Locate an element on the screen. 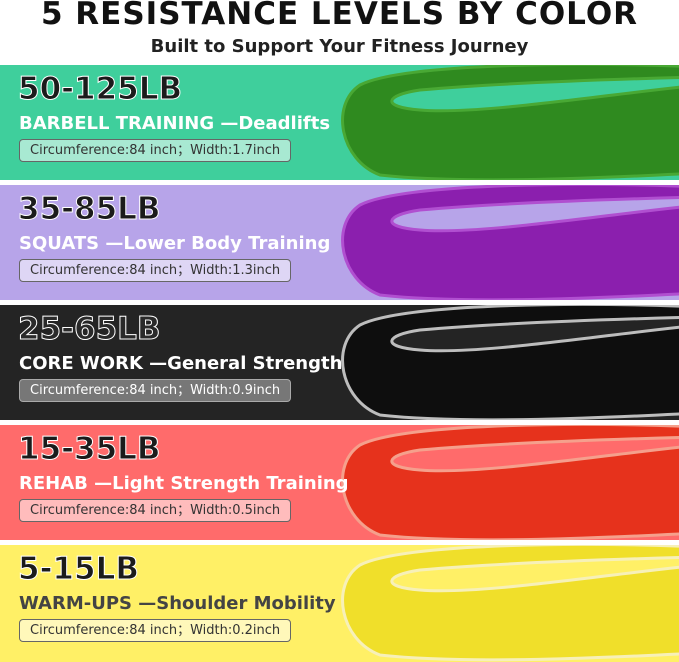 This screenshot has width=679, height=662. range-text: 50-125LB is located at coordinates (100, 89).